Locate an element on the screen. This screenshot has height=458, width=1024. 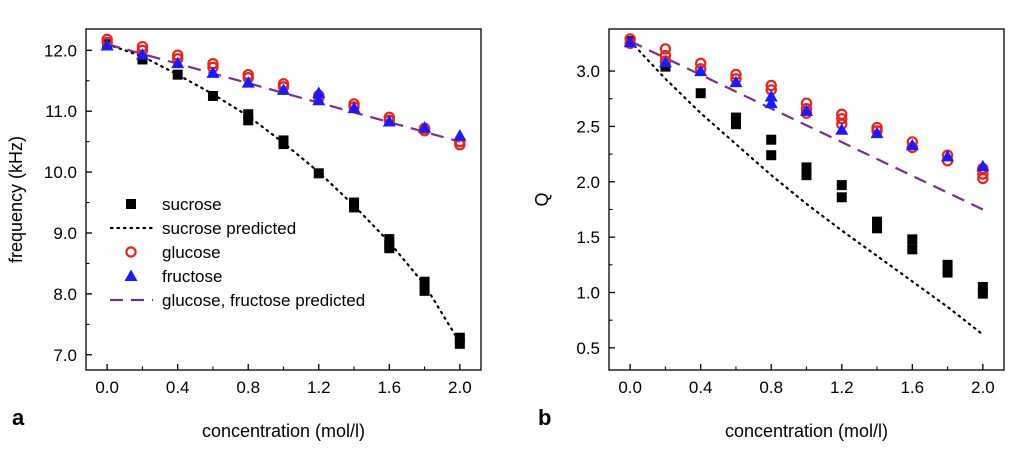
legend-label: glucose, fructose predicted is located at coordinates (263, 300).